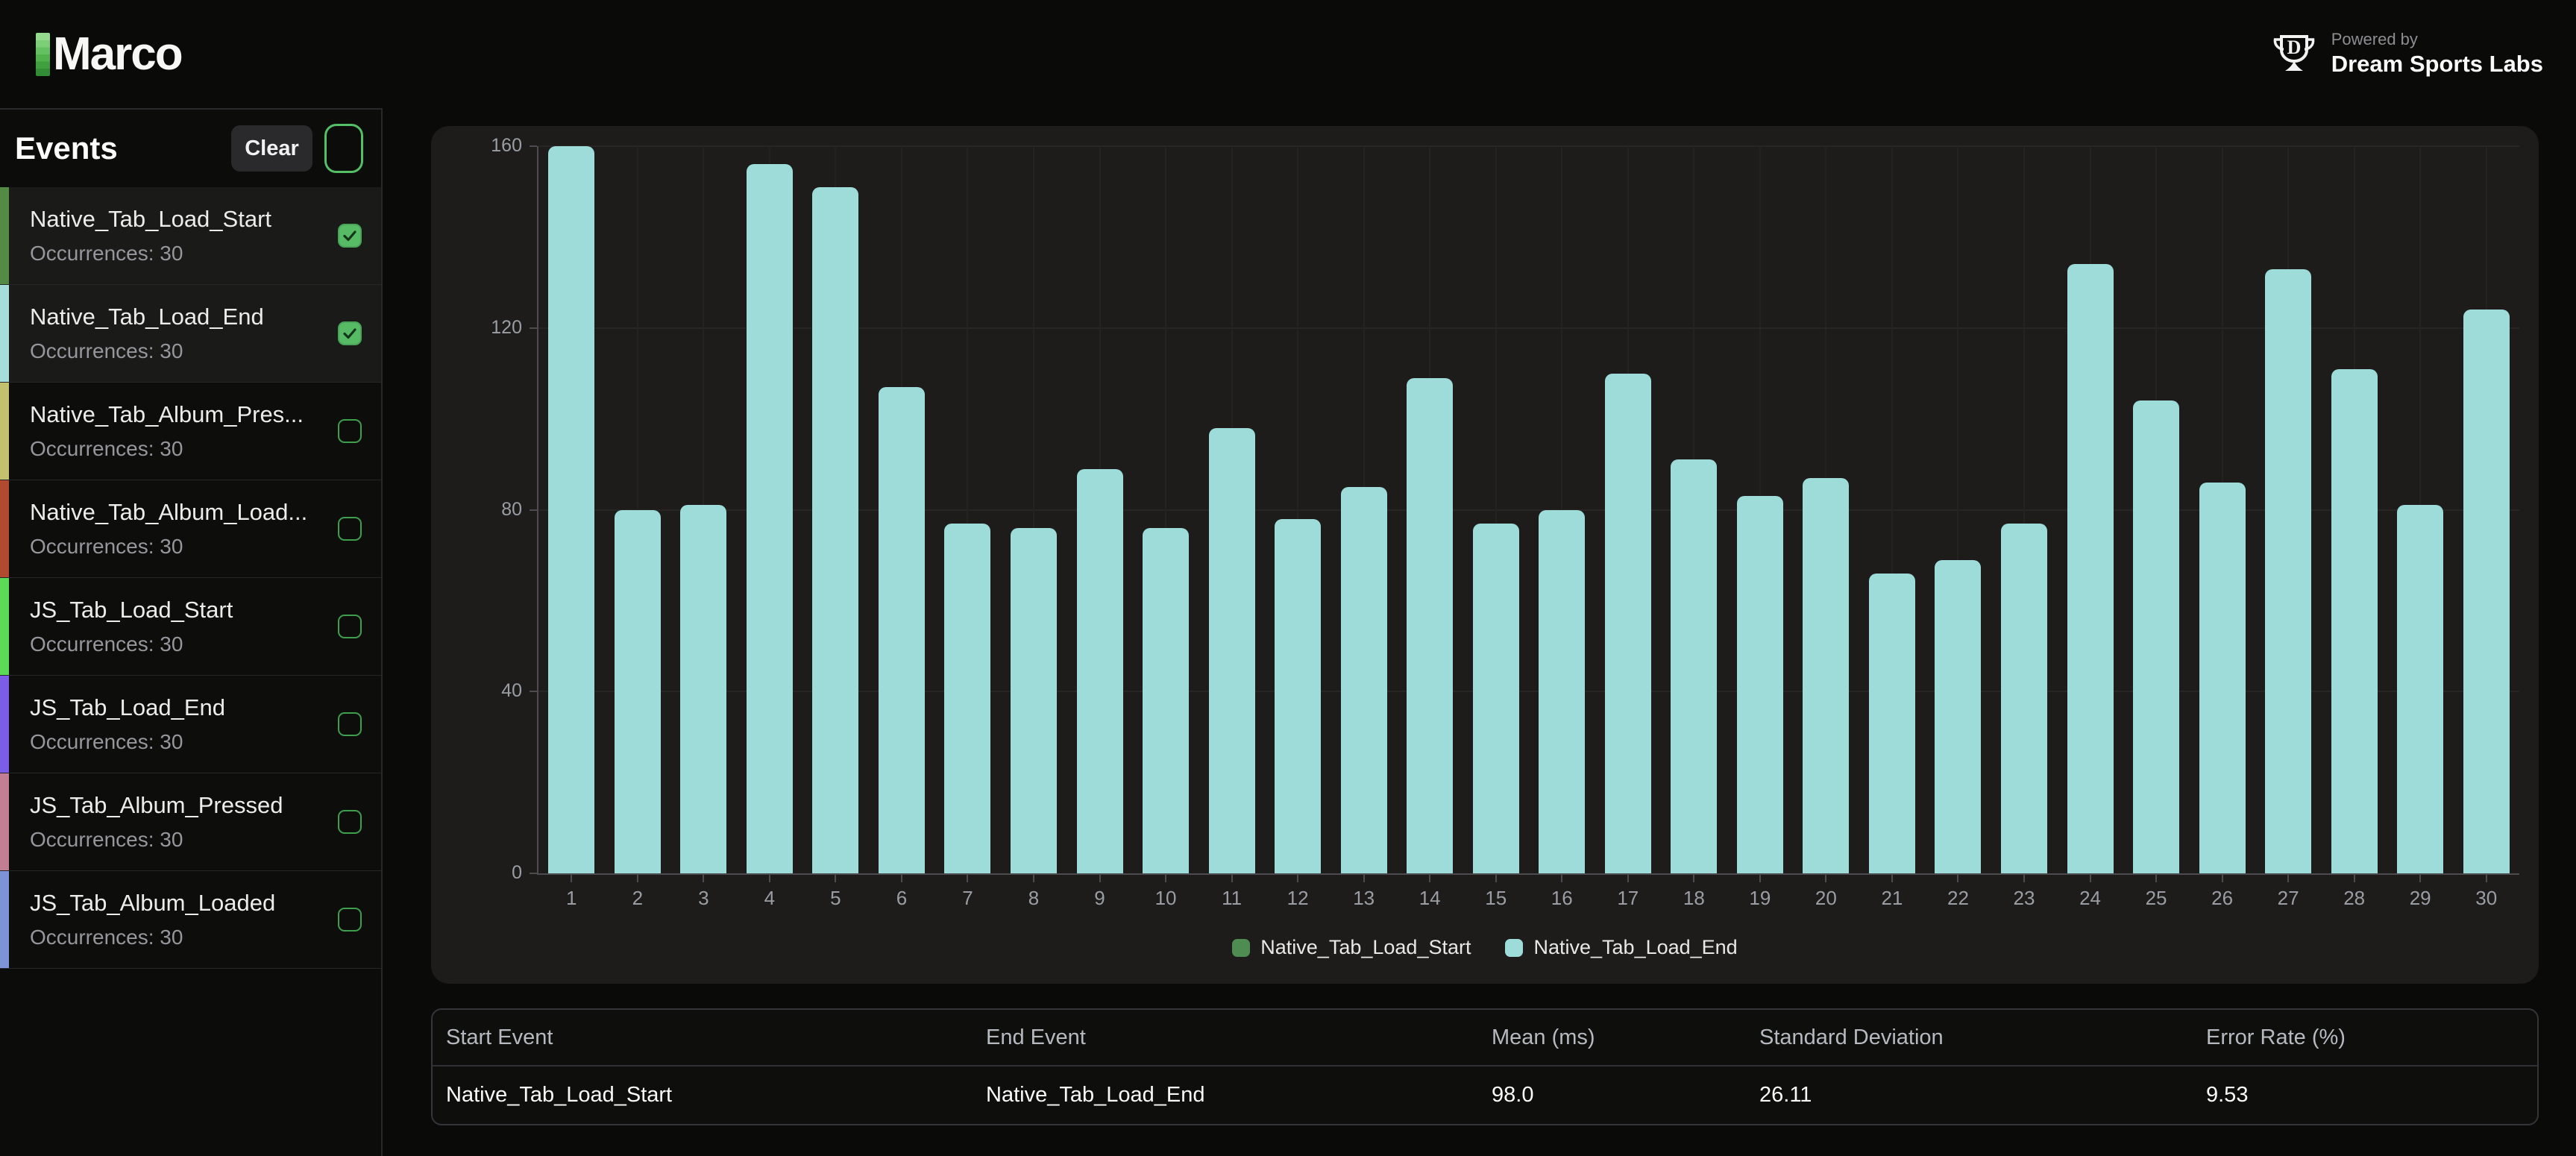  I want to click on event-color-stripe, so click(4, 236).